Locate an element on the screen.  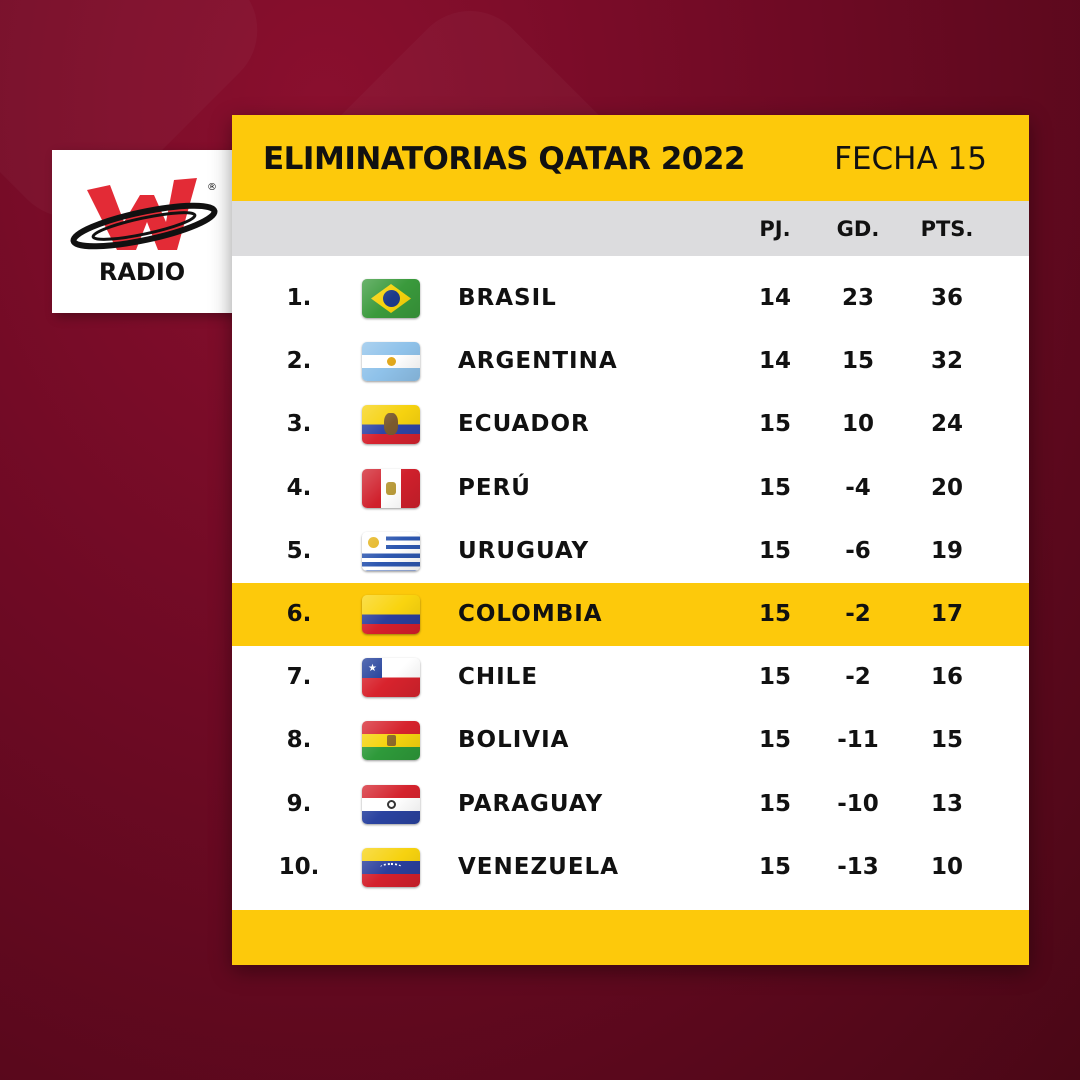
rank: 6. is located at coordinates (299, 614).